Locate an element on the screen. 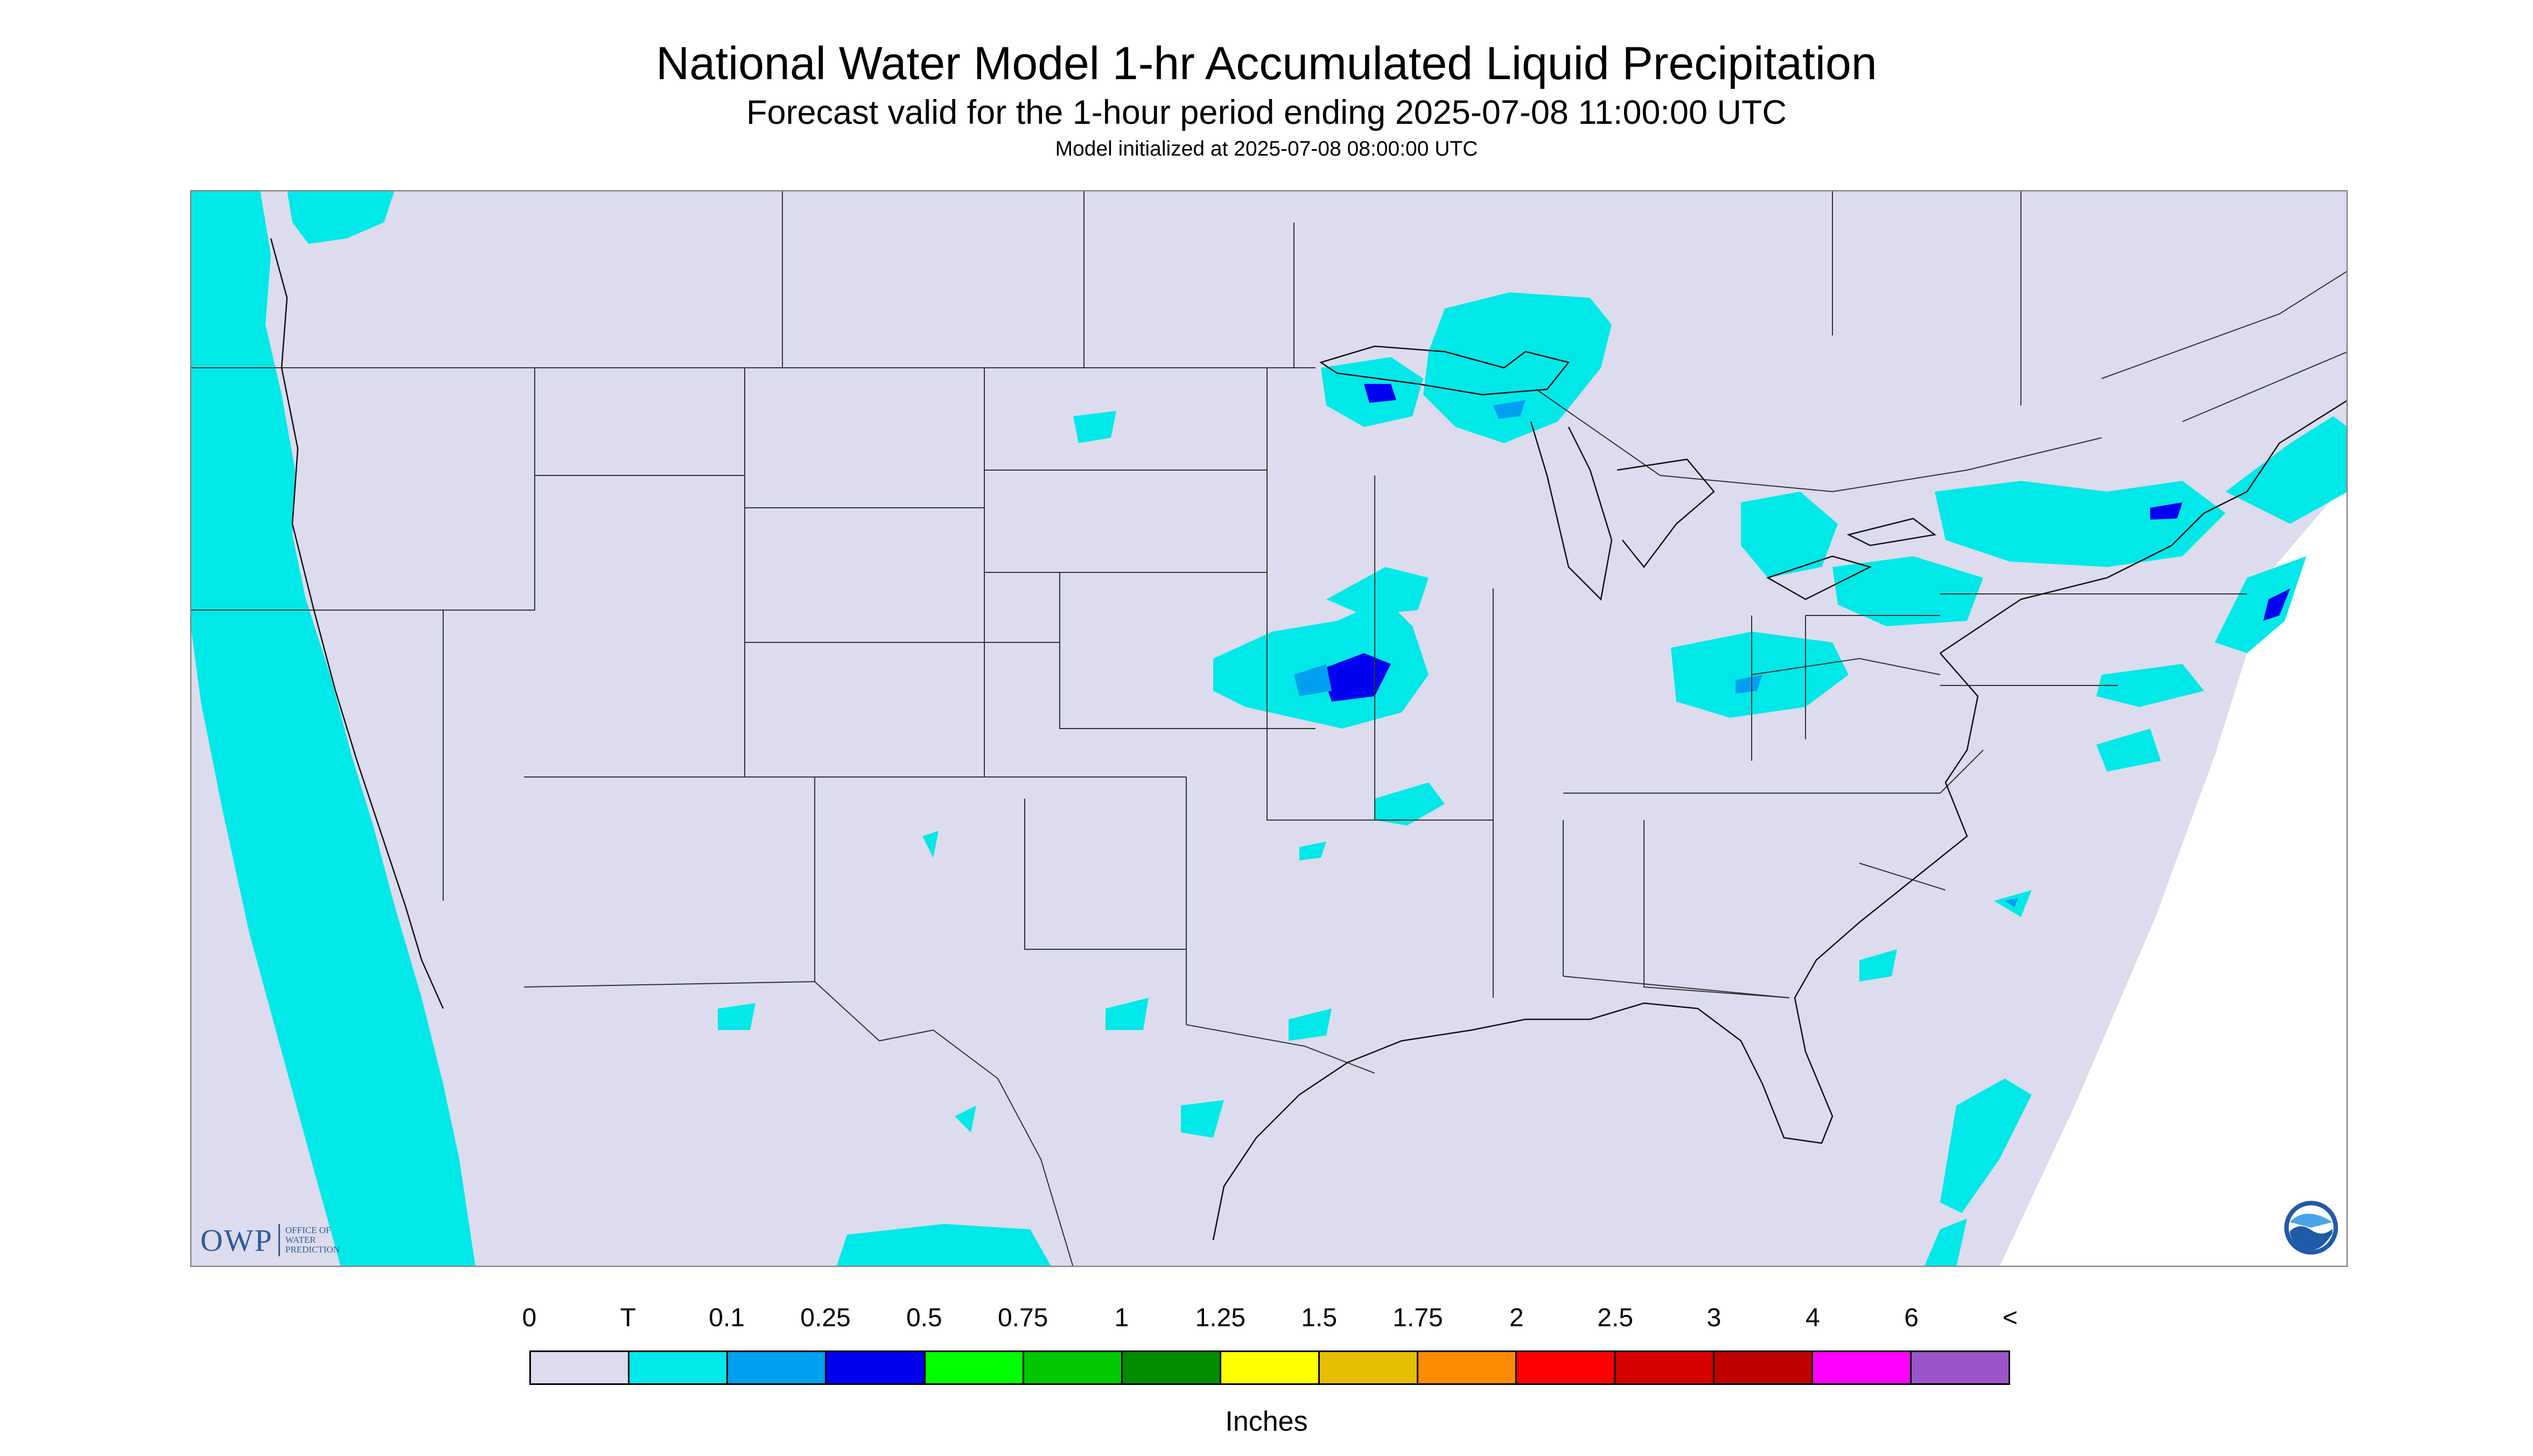 This screenshot has width=2533, height=1456. precip-area-iowa-core is located at coordinates (1356, 677).